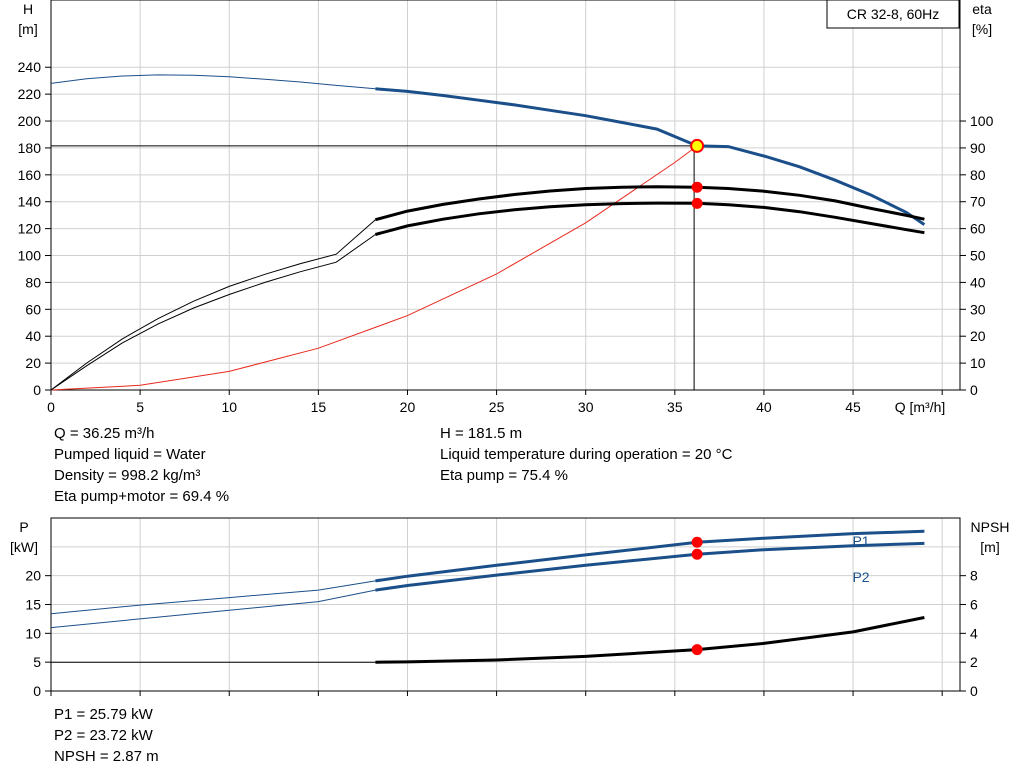 The width and height of the screenshot is (1024, 781). Describe the element at coordinates (28, 9) in the screenshot. I see `head-eta-chart-left-axis-label: H` at that location.